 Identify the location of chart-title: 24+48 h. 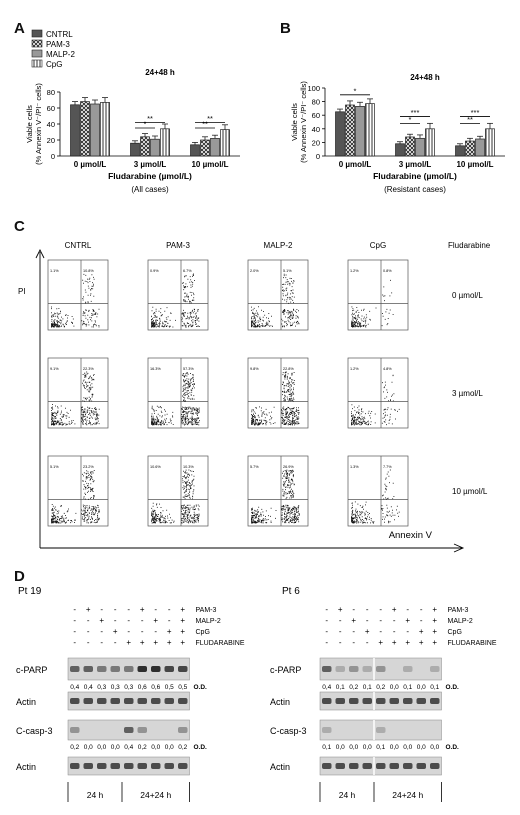
(425, 77).